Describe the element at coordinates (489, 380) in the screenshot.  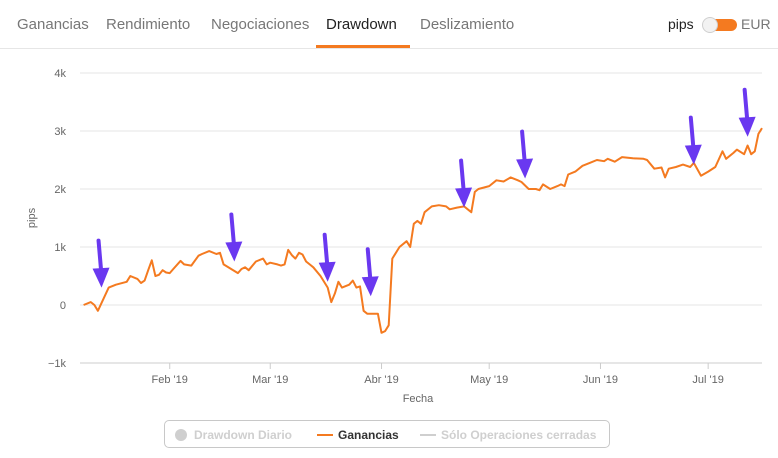
I see `x-tick-label: May '19` at that location.